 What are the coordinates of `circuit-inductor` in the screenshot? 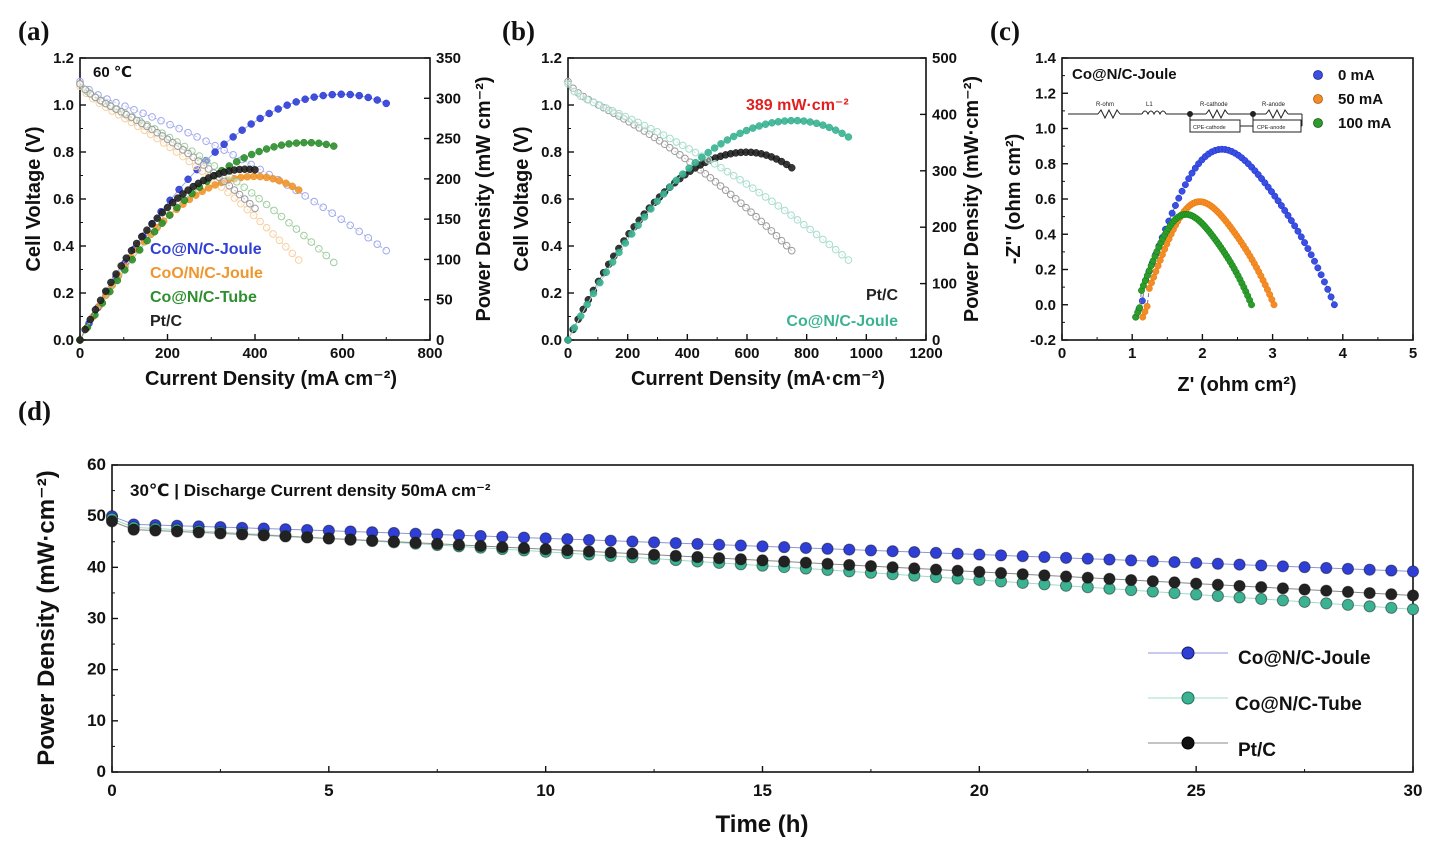 It's located at (1154, 113).